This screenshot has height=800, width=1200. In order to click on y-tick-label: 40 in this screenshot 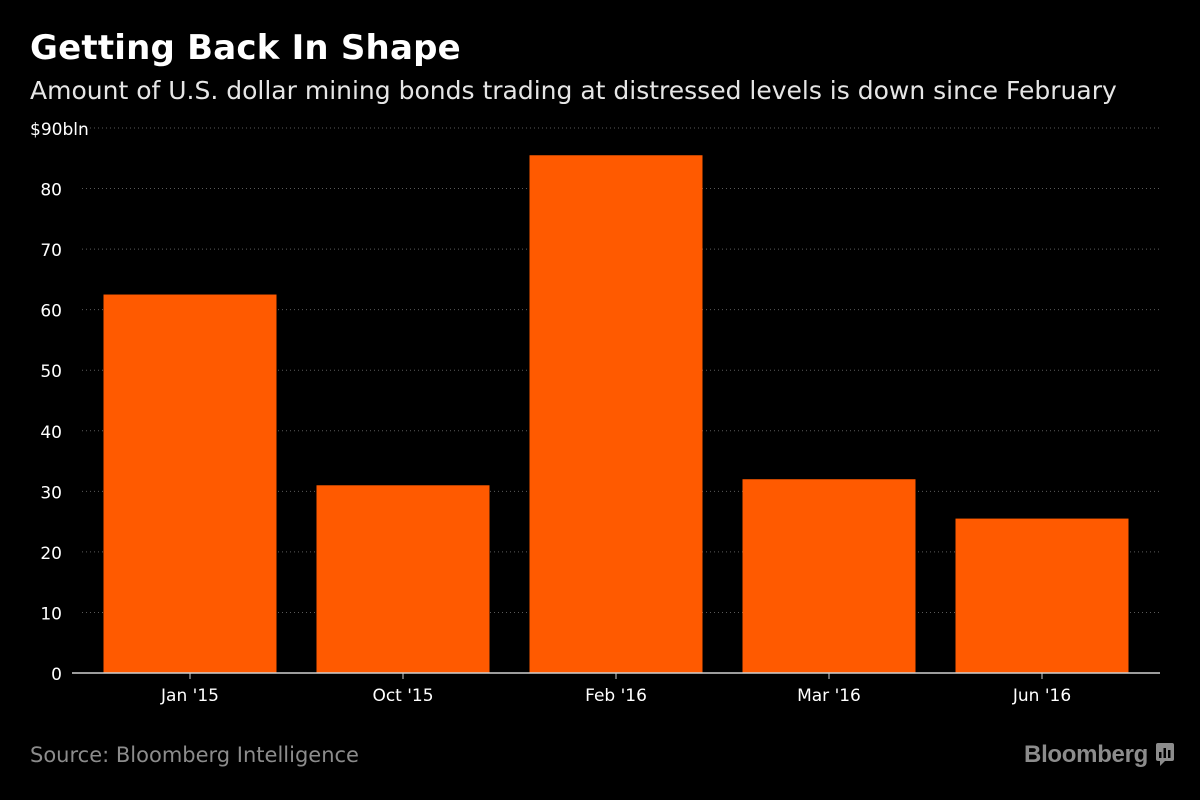, I will do `click(51, 433)`.